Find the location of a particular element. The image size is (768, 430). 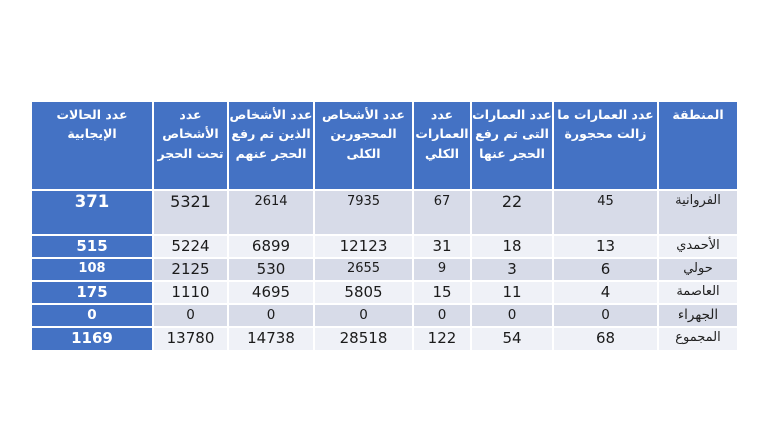

cell-buildings-still-quarantined: 0 is located at coordinates (605, 315).